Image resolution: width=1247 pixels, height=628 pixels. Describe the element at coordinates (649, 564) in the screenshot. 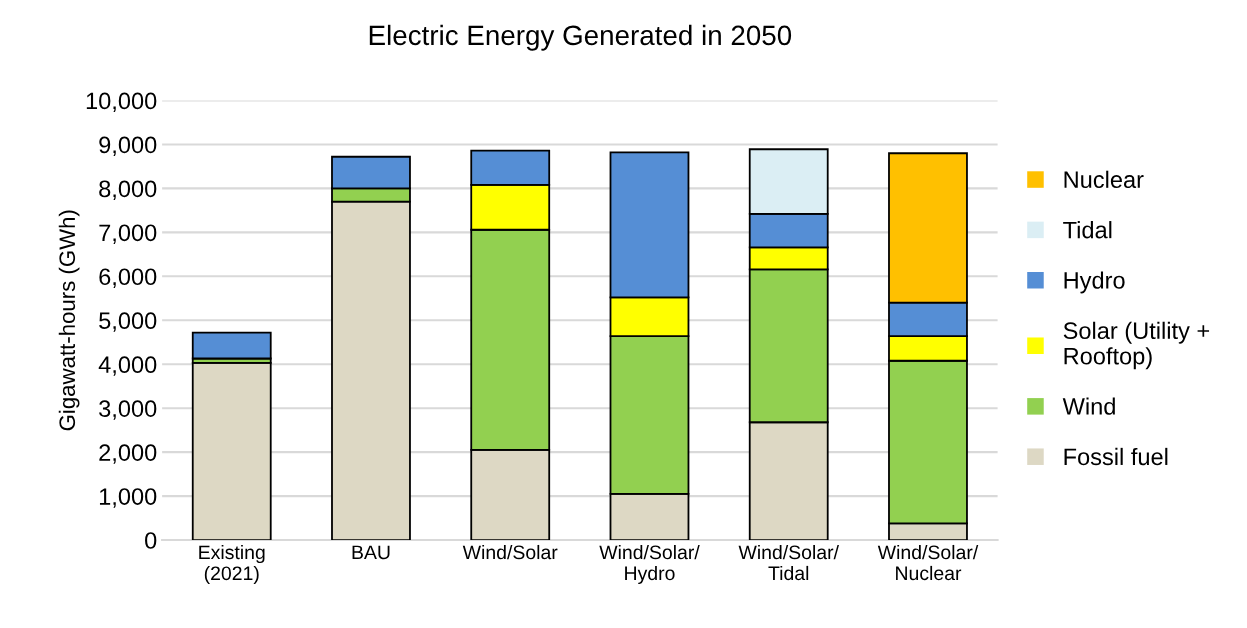

I see `x-tick-label: Wind/Solar/ Hydro` at that location.